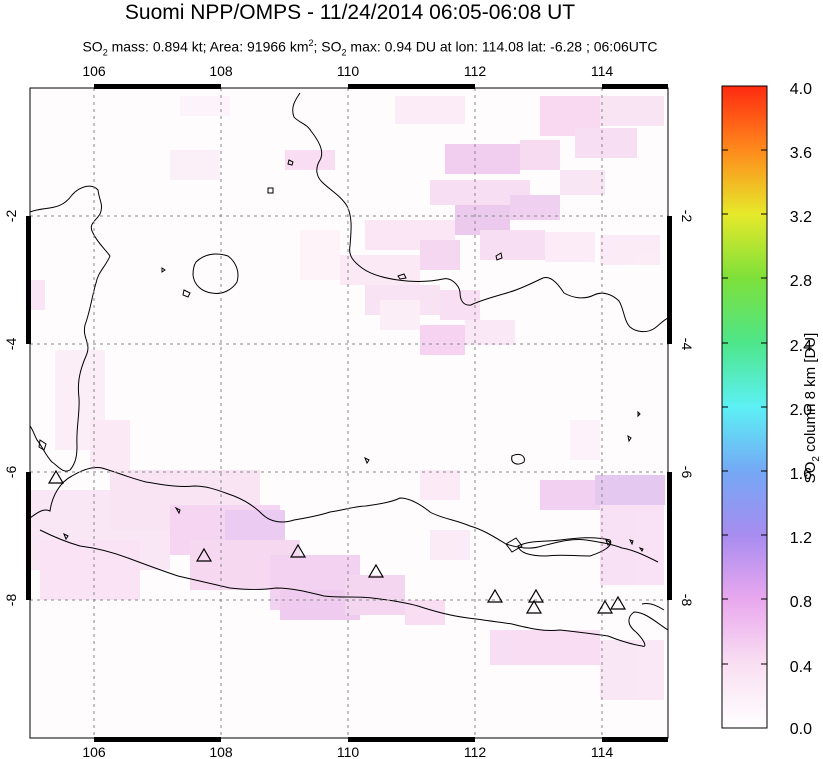 This screenshot has width=823, height=759. What do you see at coordinates (801, 346) in the screenshot?
I see `colorbar-label: 2.4` at bounding box center [801, 346].